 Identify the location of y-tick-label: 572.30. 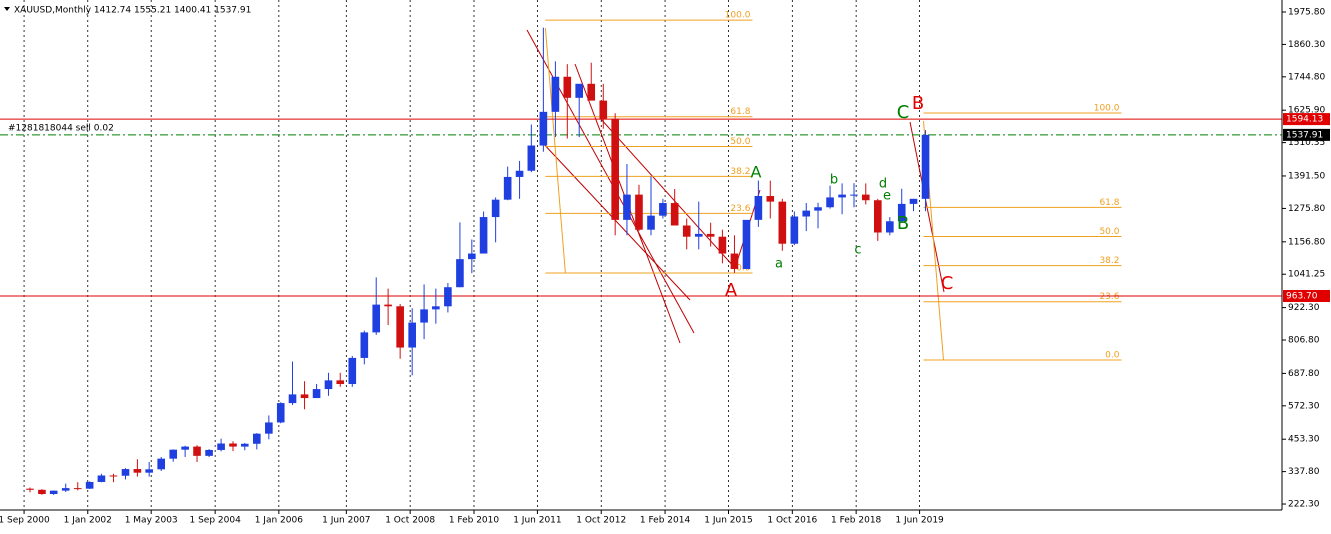
(1304, 406).